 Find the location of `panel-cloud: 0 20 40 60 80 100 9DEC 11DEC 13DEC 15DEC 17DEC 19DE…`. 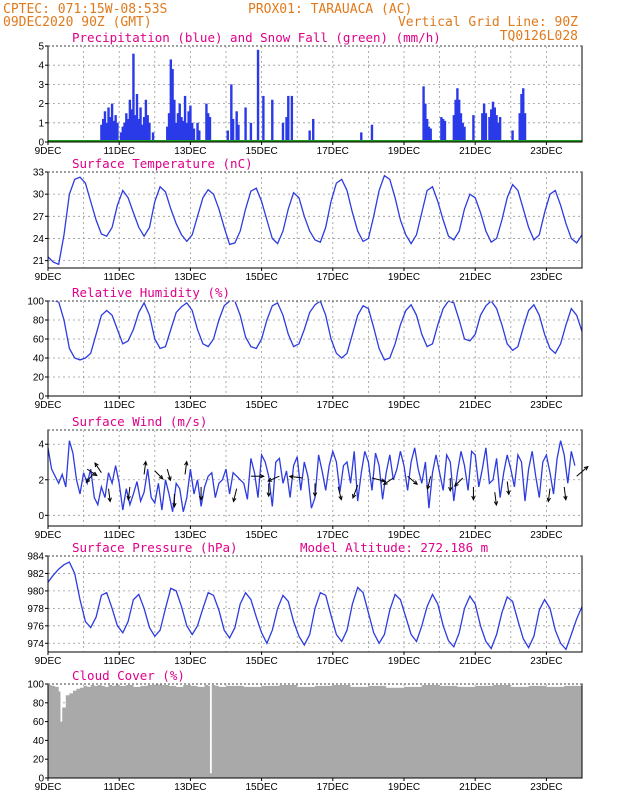

panel-cloud: 0 20 40 60 80 100 9DEC 11DEC 13DEC 15DEC 17DEC 19DE… is located at coordinates (305, 730).